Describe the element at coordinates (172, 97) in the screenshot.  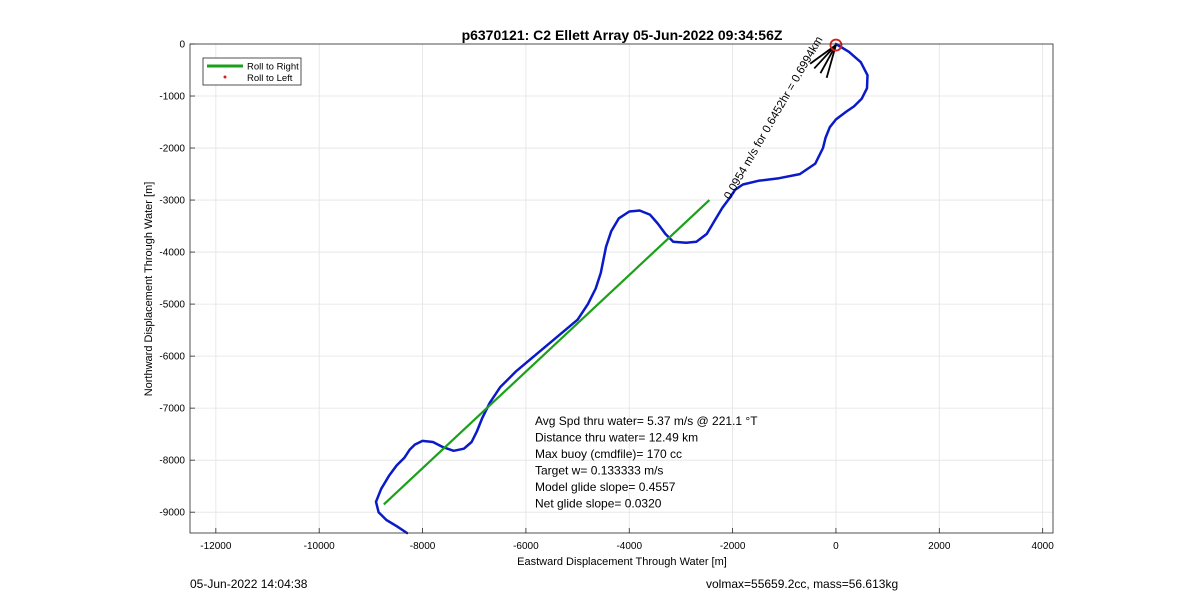
I see `y-tick-label: -1000` at that location.